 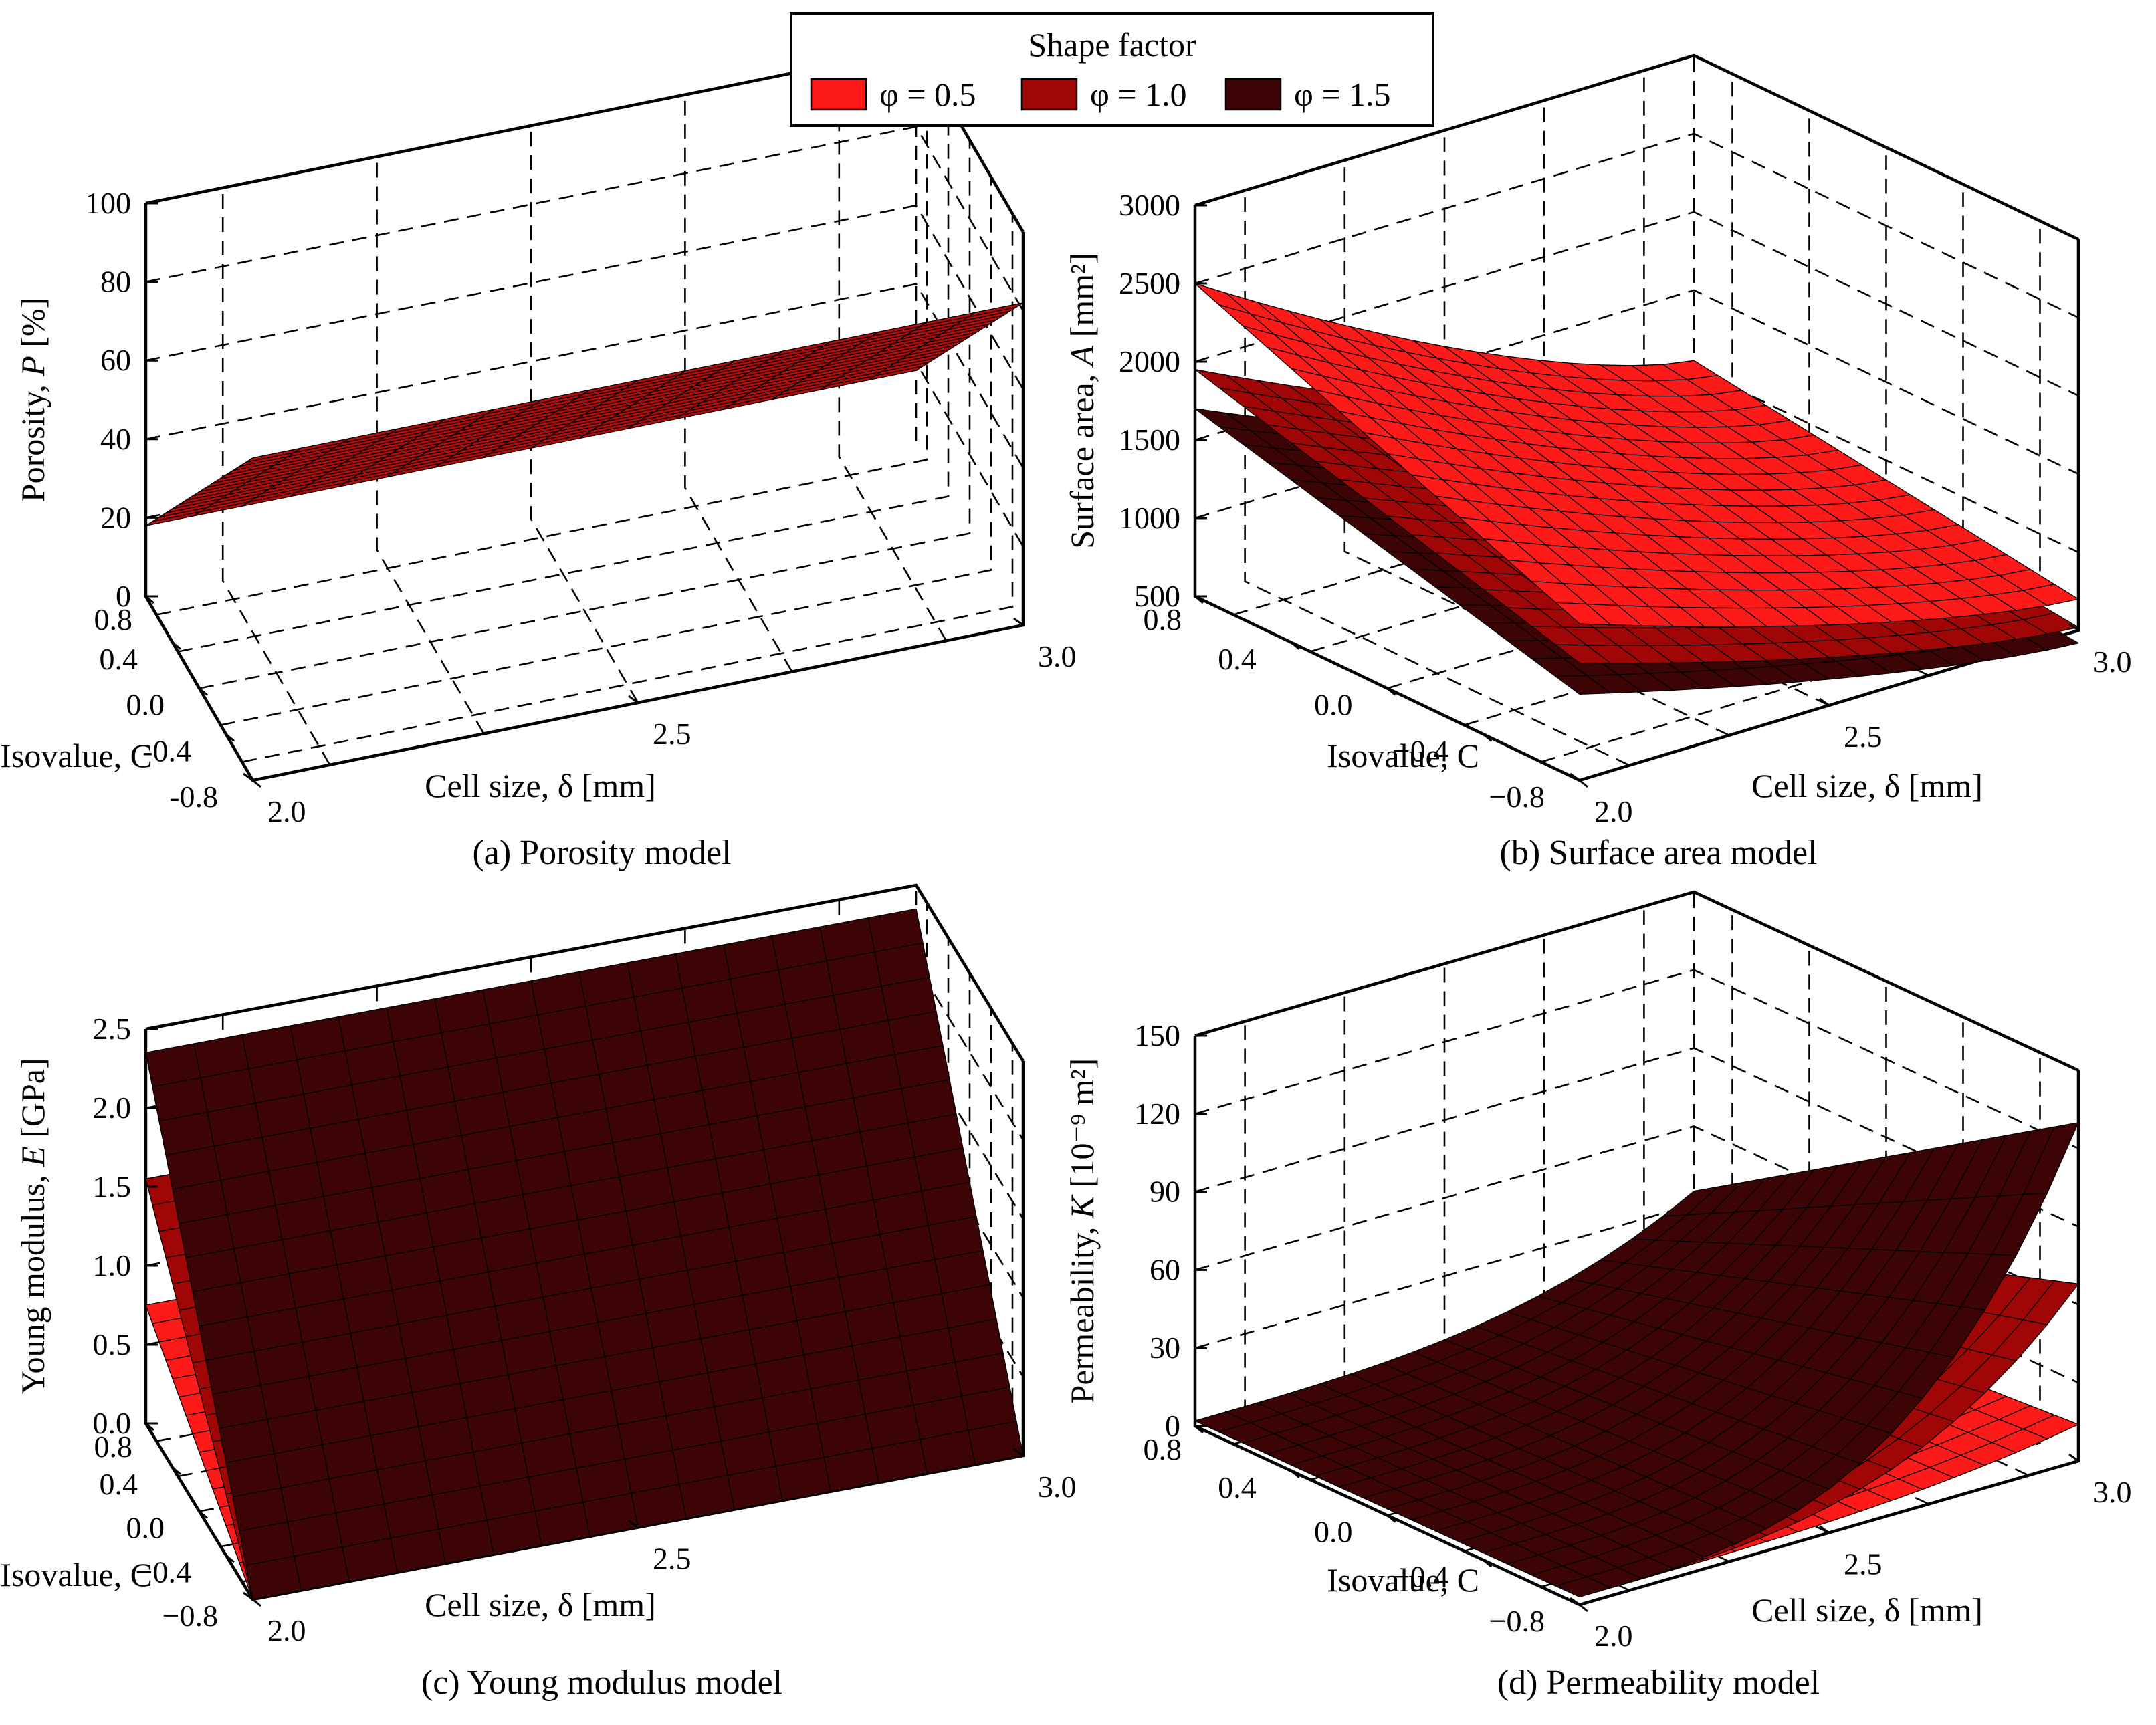 What do you see at coordinates (1659, 853) in the screenshot?
I see `caption: (b) Surface area model` at bounding box center [1659, 853].